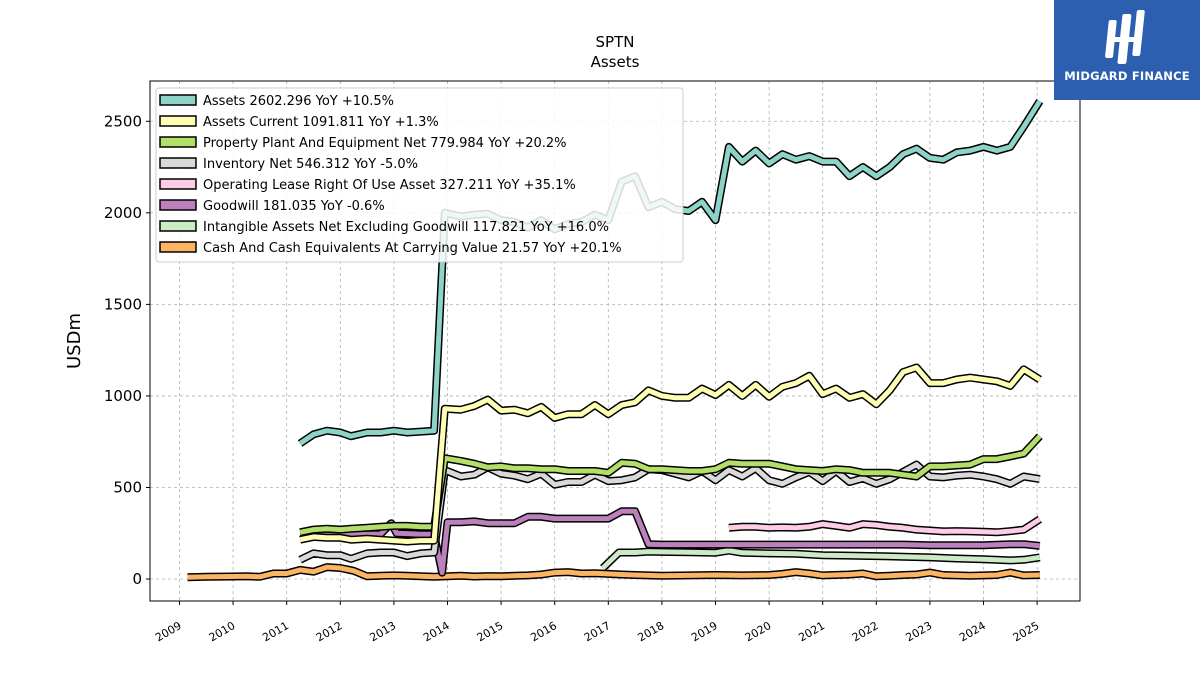 The image size is (1200, 675). What do you see at coordinates (811, 631) in the screenshot?
I see `x-tick-label: 2021` at bounding box center [811, 631].